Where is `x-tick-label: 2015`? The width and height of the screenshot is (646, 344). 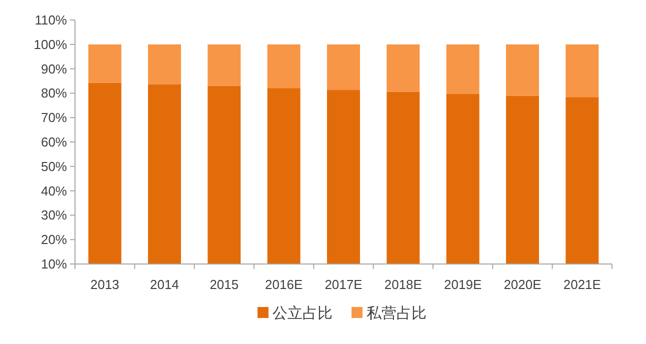
x-tick-label: 2015 is located at coordinates (224, 284).